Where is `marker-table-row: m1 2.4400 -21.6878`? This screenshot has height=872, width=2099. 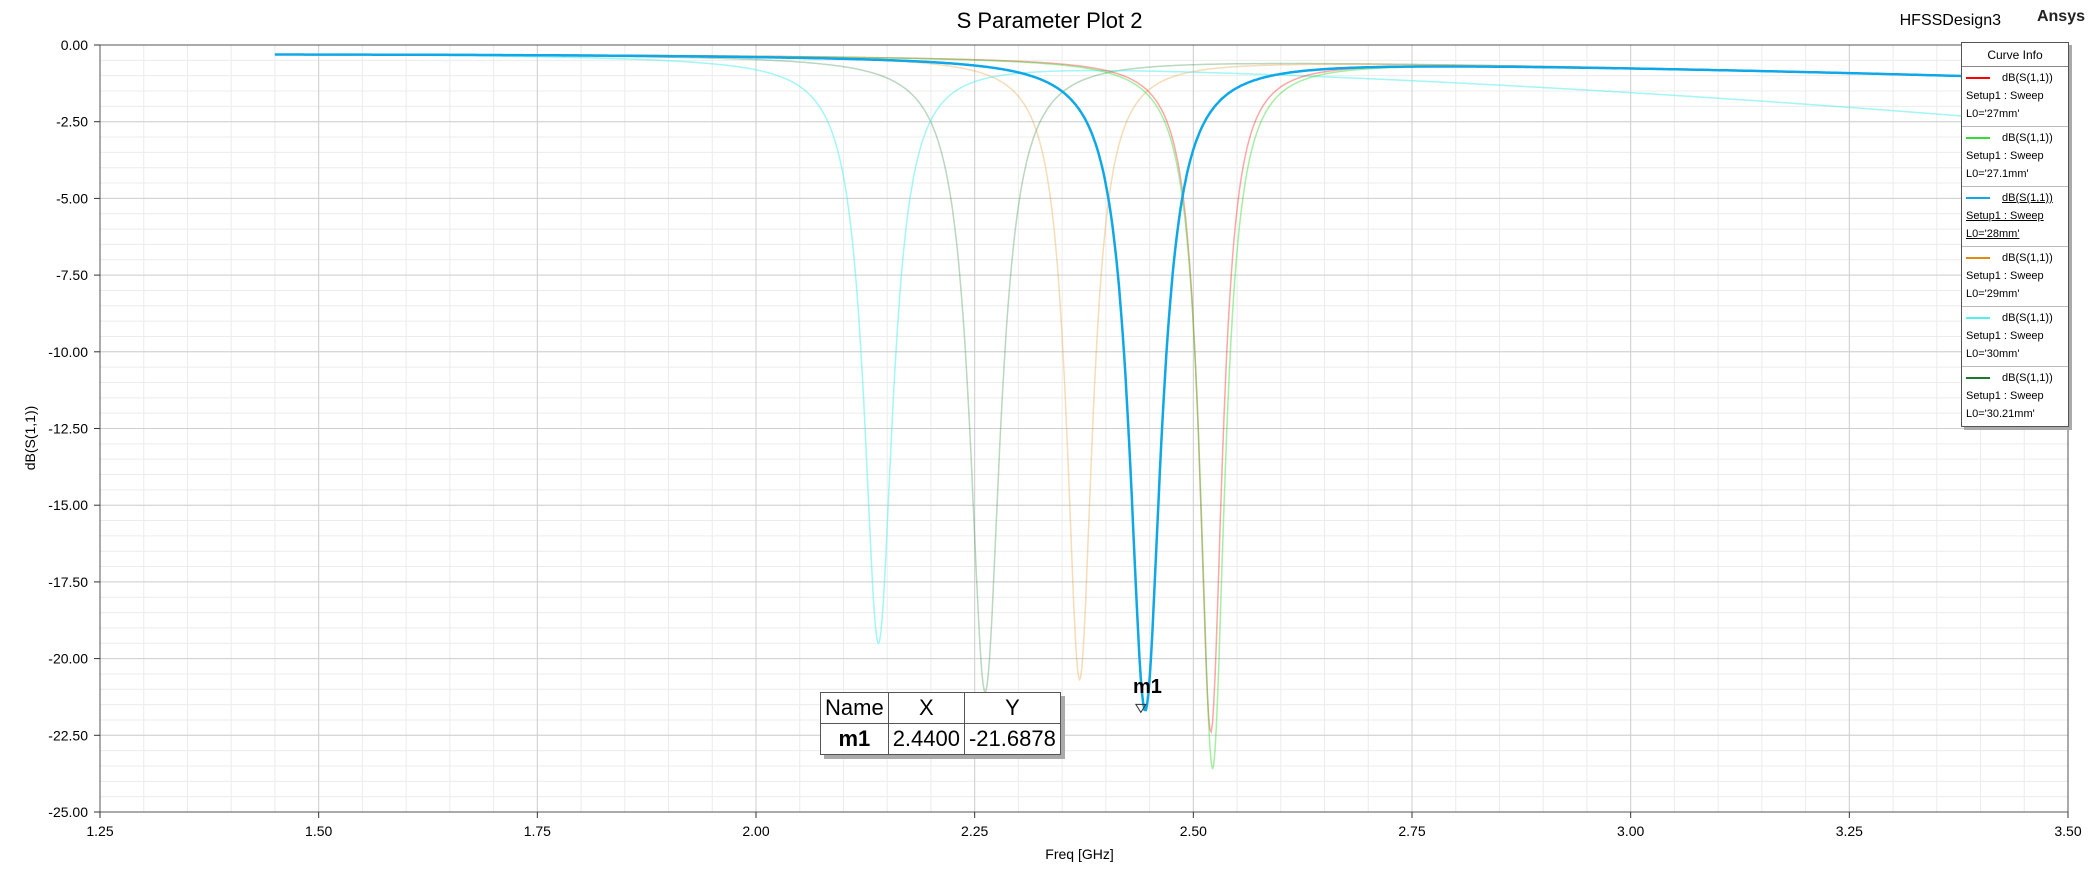 marker-table-row: m1 2.4400 -21.6878 is located at coordinates (940, 739).